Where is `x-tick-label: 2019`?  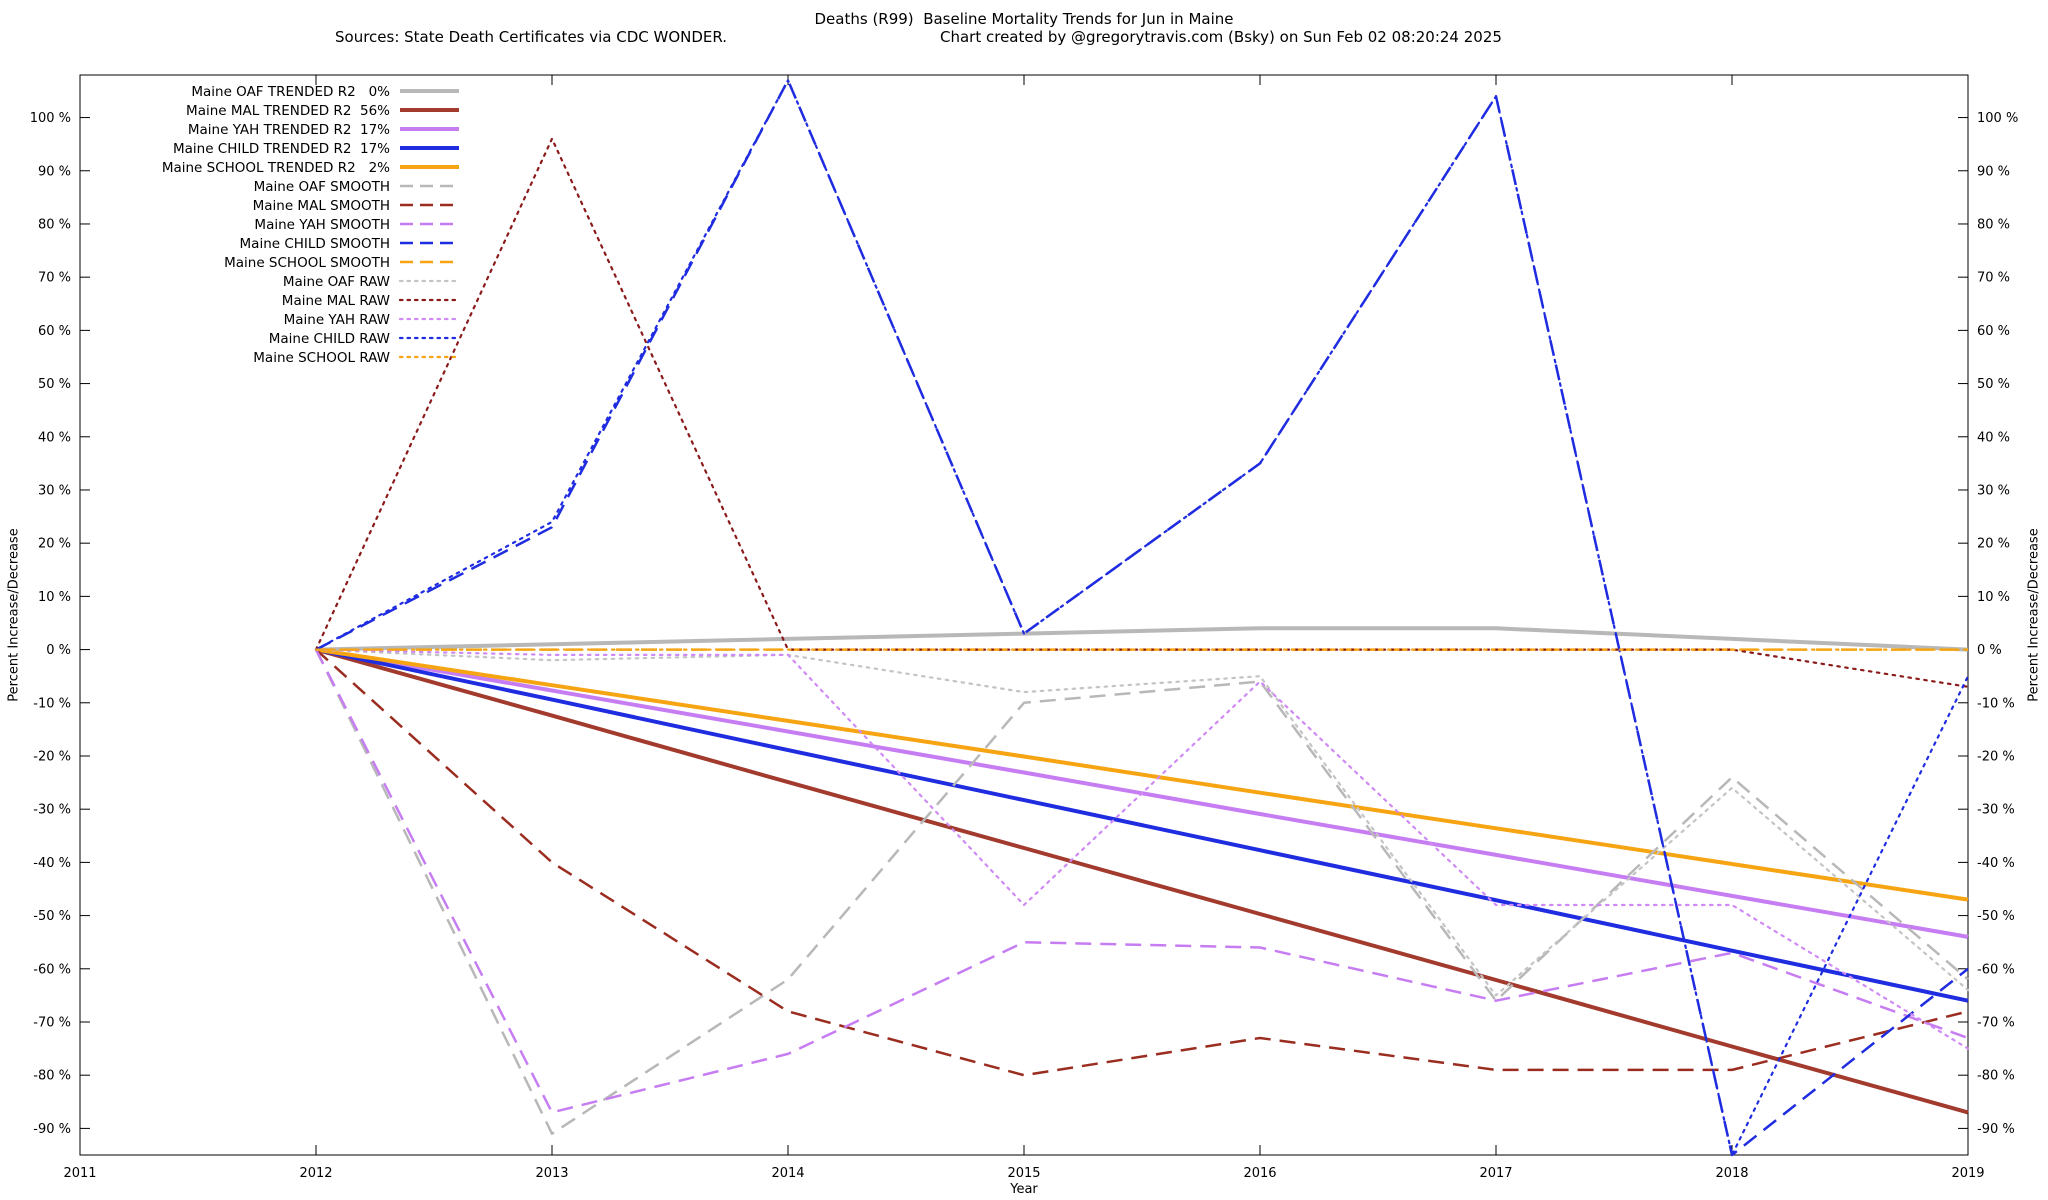 x-tick-label: 2019 is located at coordinates (1967, 1173).